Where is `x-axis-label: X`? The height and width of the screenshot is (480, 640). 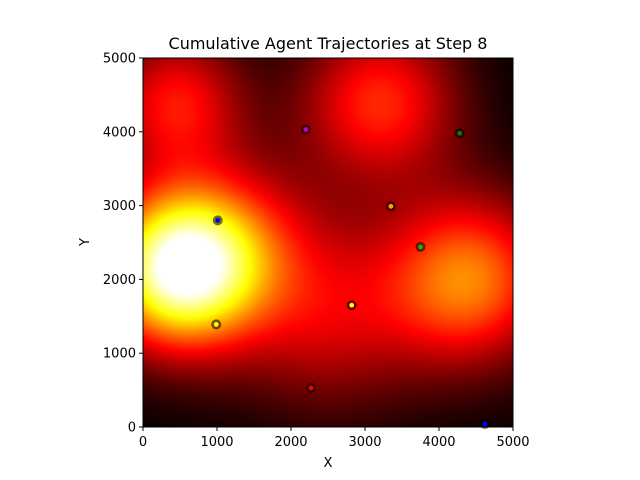
x-axis-label: X is located at coordinates (328, 463).